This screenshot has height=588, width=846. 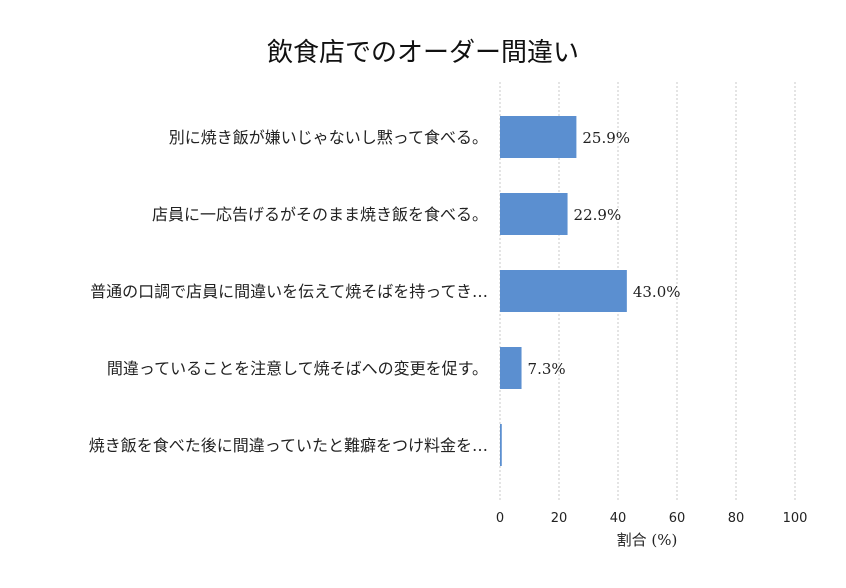 I want to click on value-label-3: 43.0%, so click(x=657, y=292).